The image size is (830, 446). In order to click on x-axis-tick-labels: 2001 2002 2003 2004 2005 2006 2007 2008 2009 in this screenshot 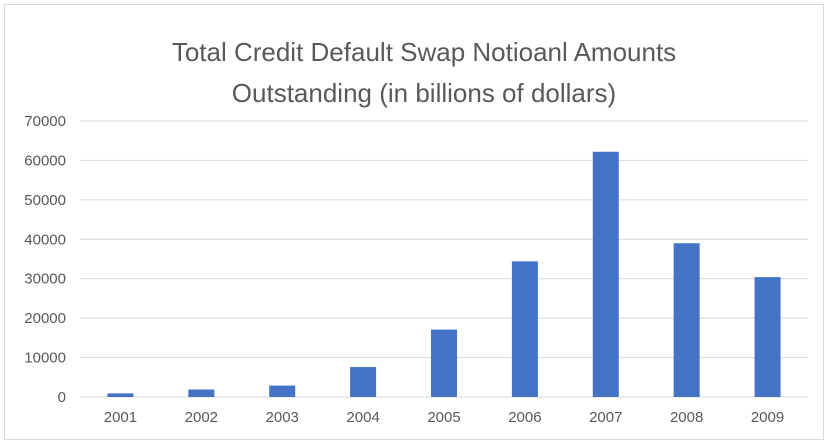, I will do `click(444, 417)`.